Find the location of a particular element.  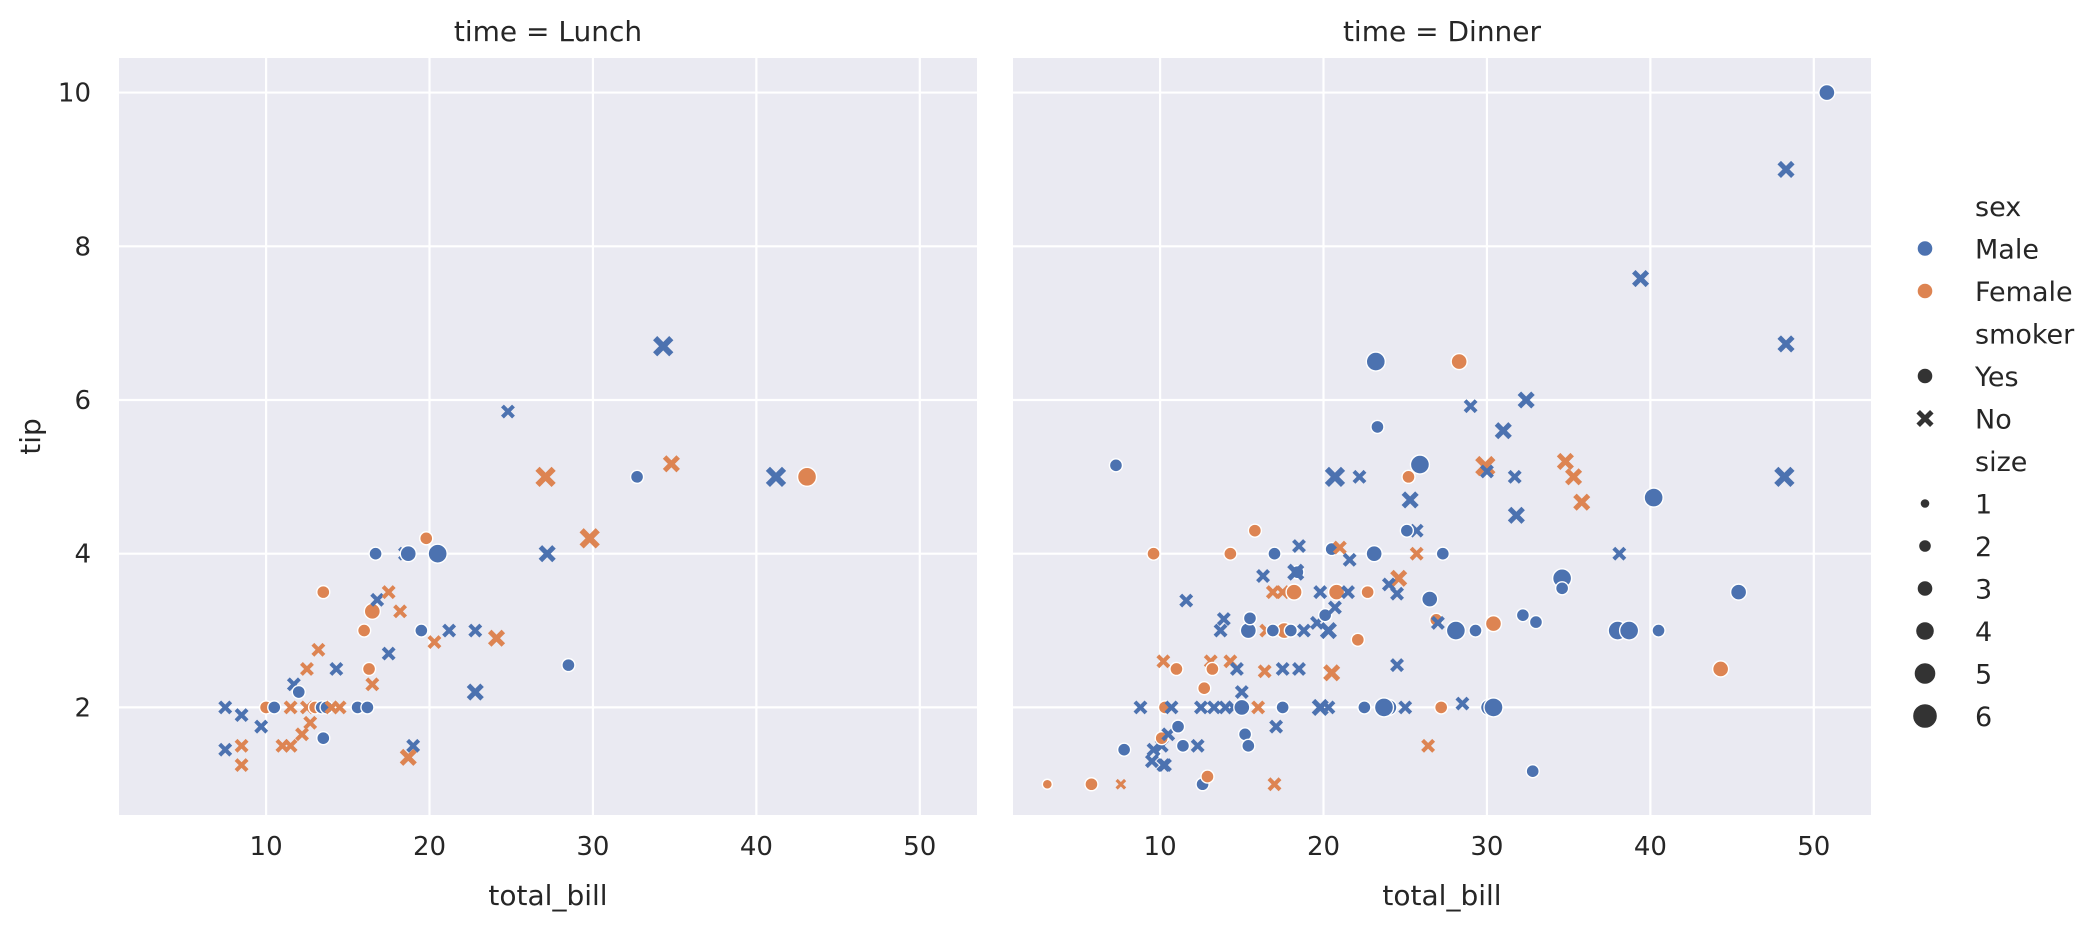

legend-label-size: 5 is located at coordinates (1983, 675).